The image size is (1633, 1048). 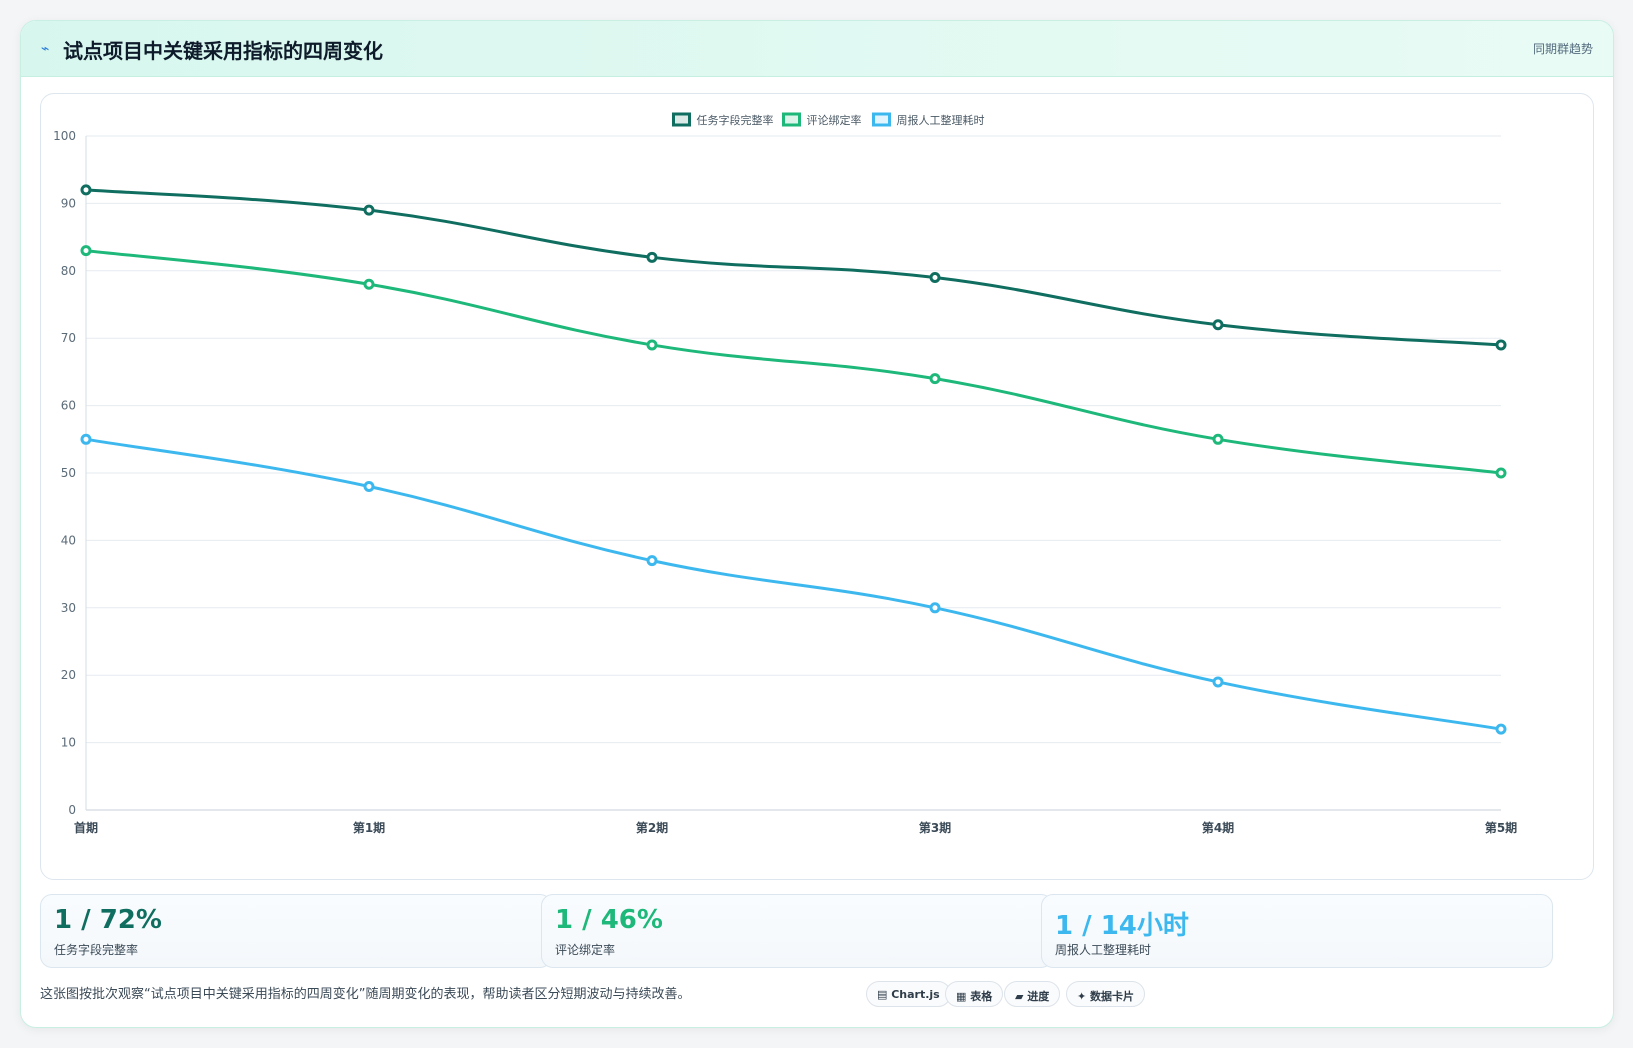 I want to click on y-tick-label: 50, so click(x=68, y=473).